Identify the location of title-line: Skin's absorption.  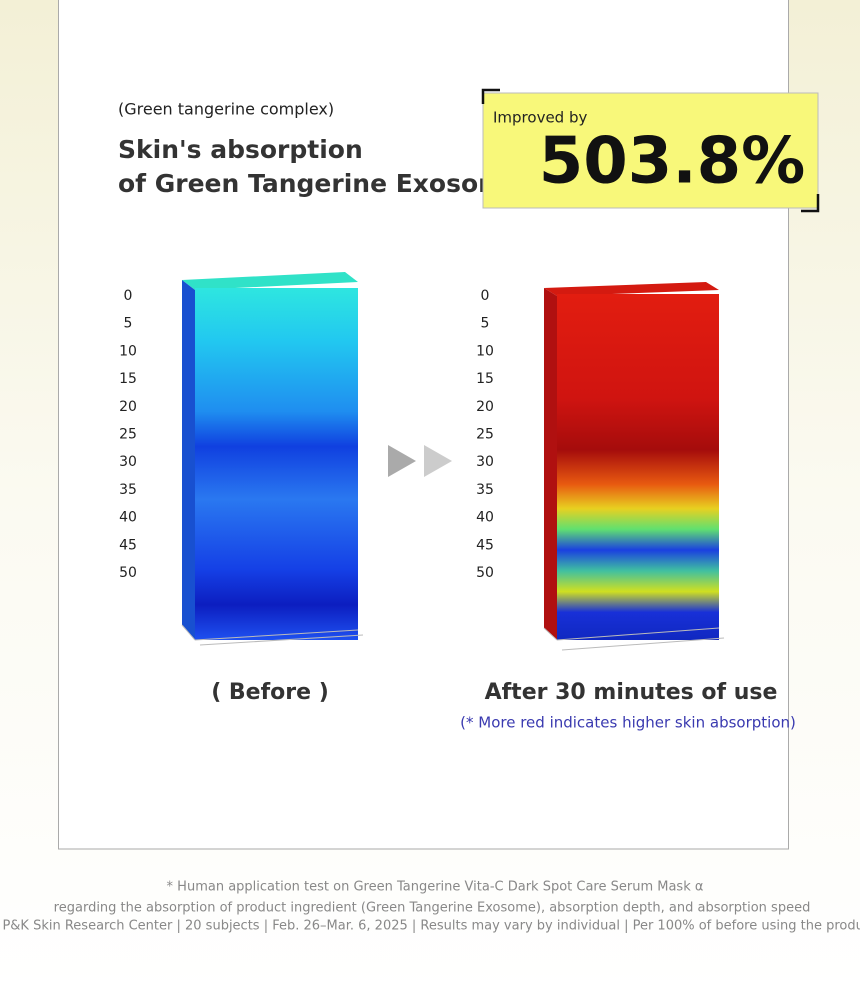
(240, 149).